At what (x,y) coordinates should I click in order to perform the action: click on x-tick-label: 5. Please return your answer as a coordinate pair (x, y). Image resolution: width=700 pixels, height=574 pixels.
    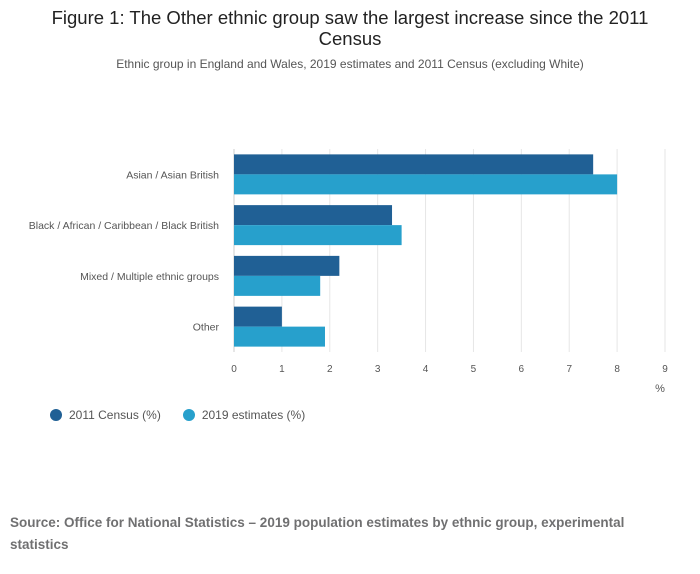
    Looking at the image, I should click on (474, 369).